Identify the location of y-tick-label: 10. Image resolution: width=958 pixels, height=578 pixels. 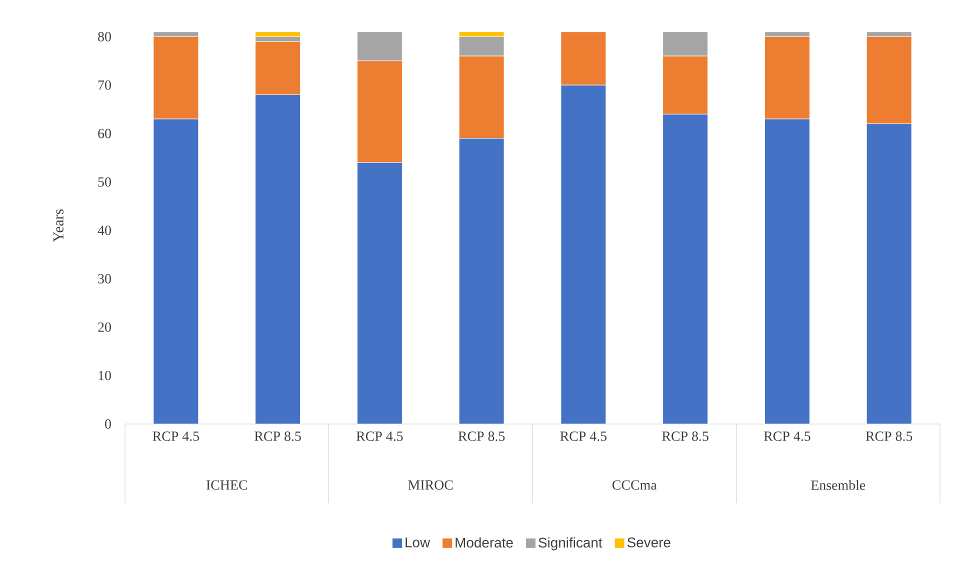
(104, 375).